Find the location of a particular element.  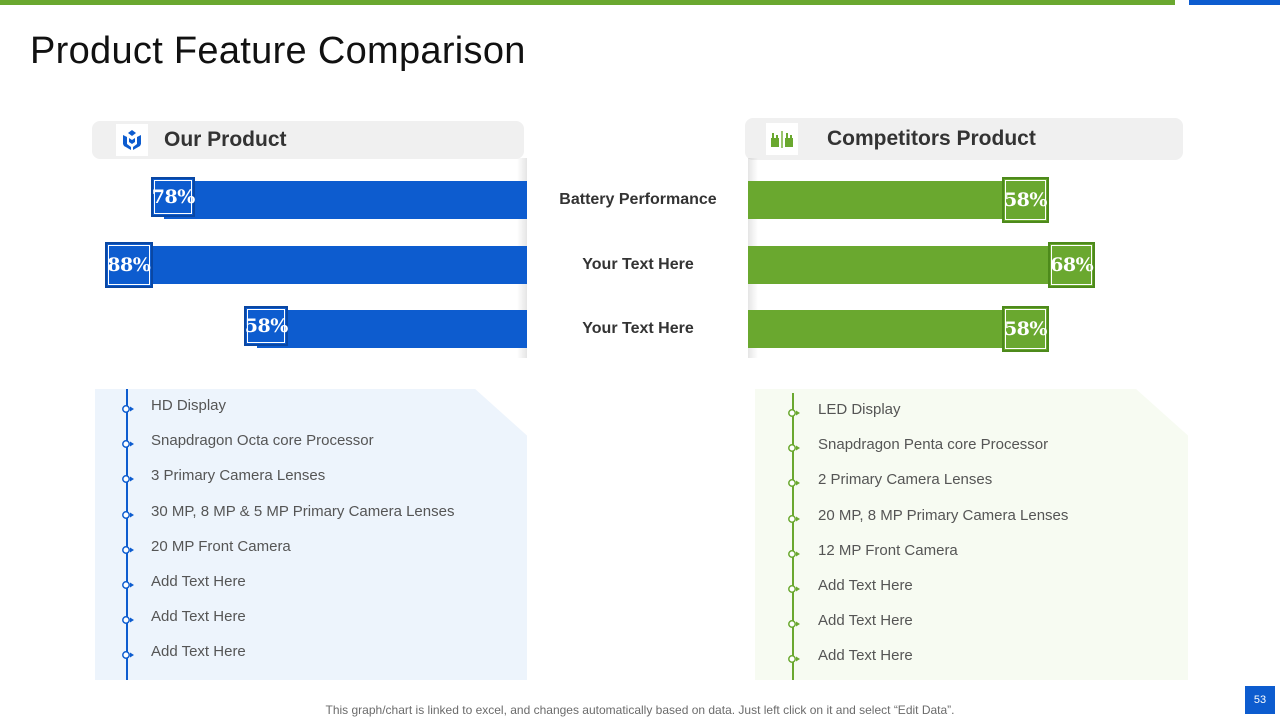

competitor-product-header: Competitors Product is located at coordinates (964, 139).